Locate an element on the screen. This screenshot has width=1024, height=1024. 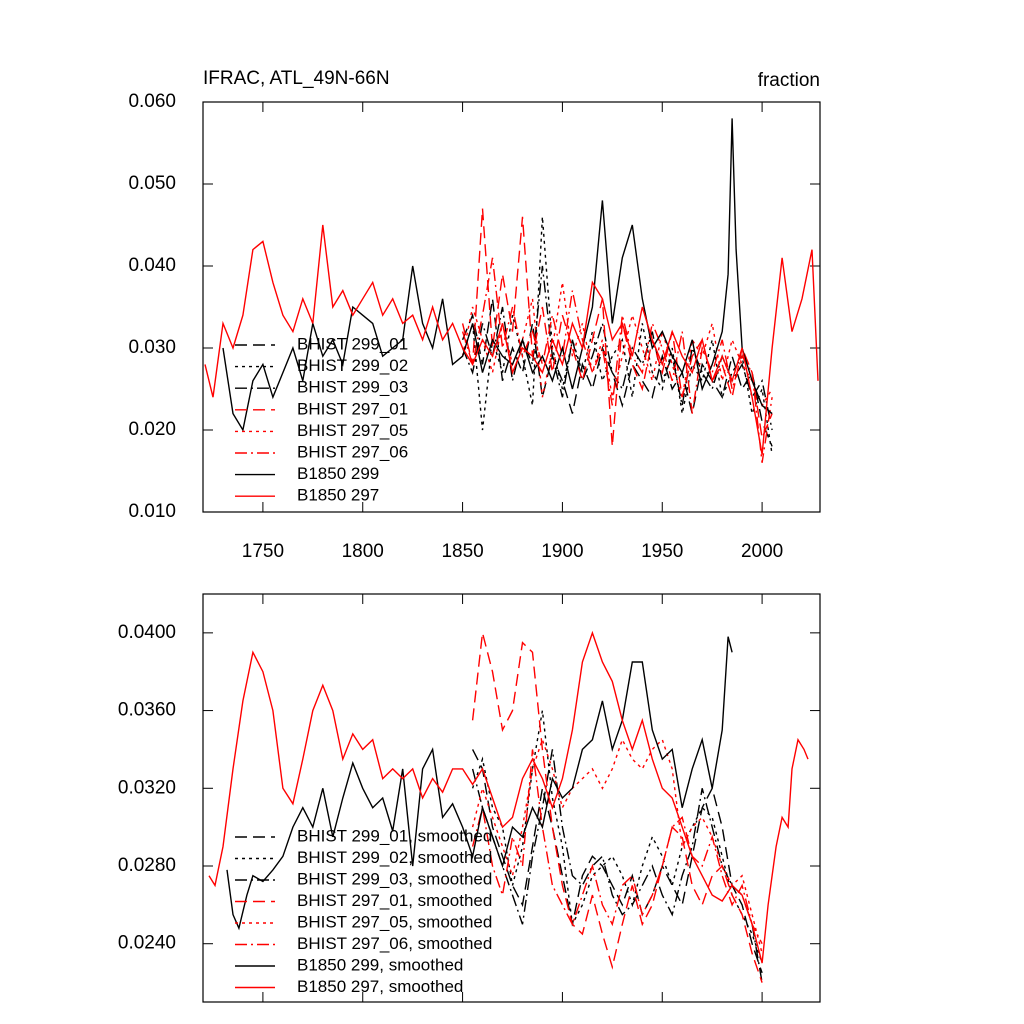
legend-label: BHIST 297_06 is located at coordinates (352, 451).